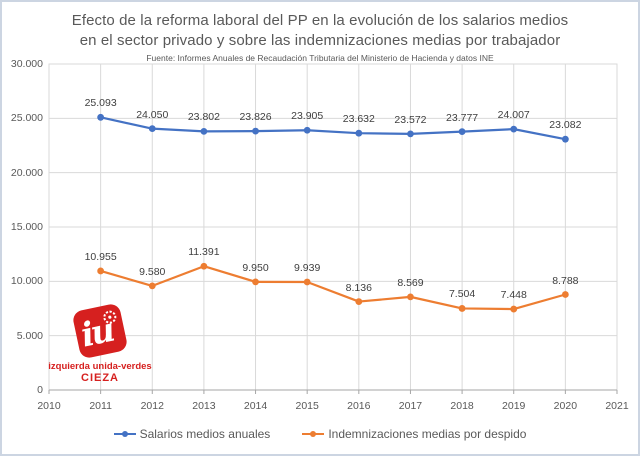  What do you see at coordinates (26, 64) in the screenshot?
I see `y-tick-label-30.000: 30.000` at bounding box center [26, 64].